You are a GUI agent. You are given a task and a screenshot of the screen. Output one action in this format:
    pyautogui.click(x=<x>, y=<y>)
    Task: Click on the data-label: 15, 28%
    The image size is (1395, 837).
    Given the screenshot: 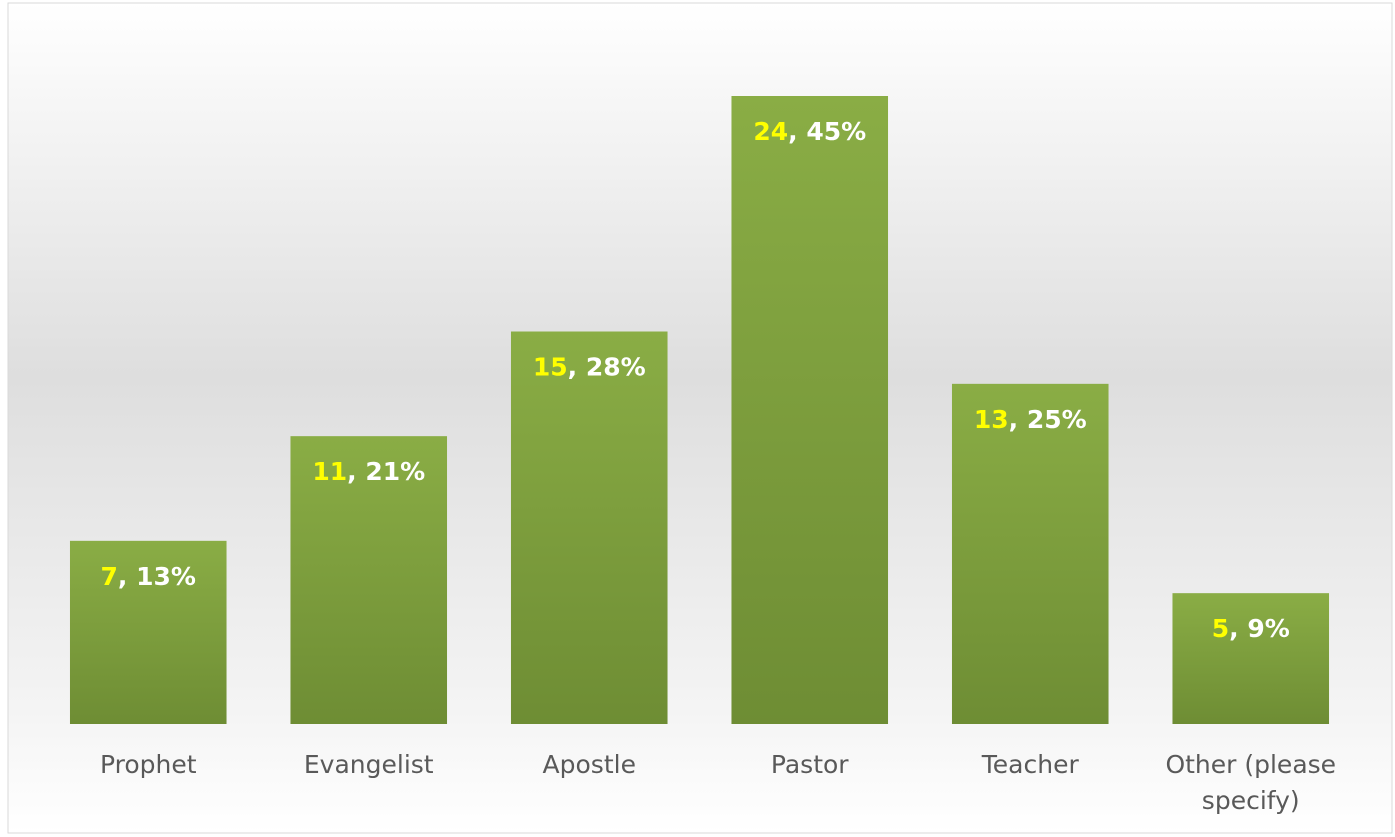 What is the action you would take?
    pyautogui.click(x=589, y=367)
    